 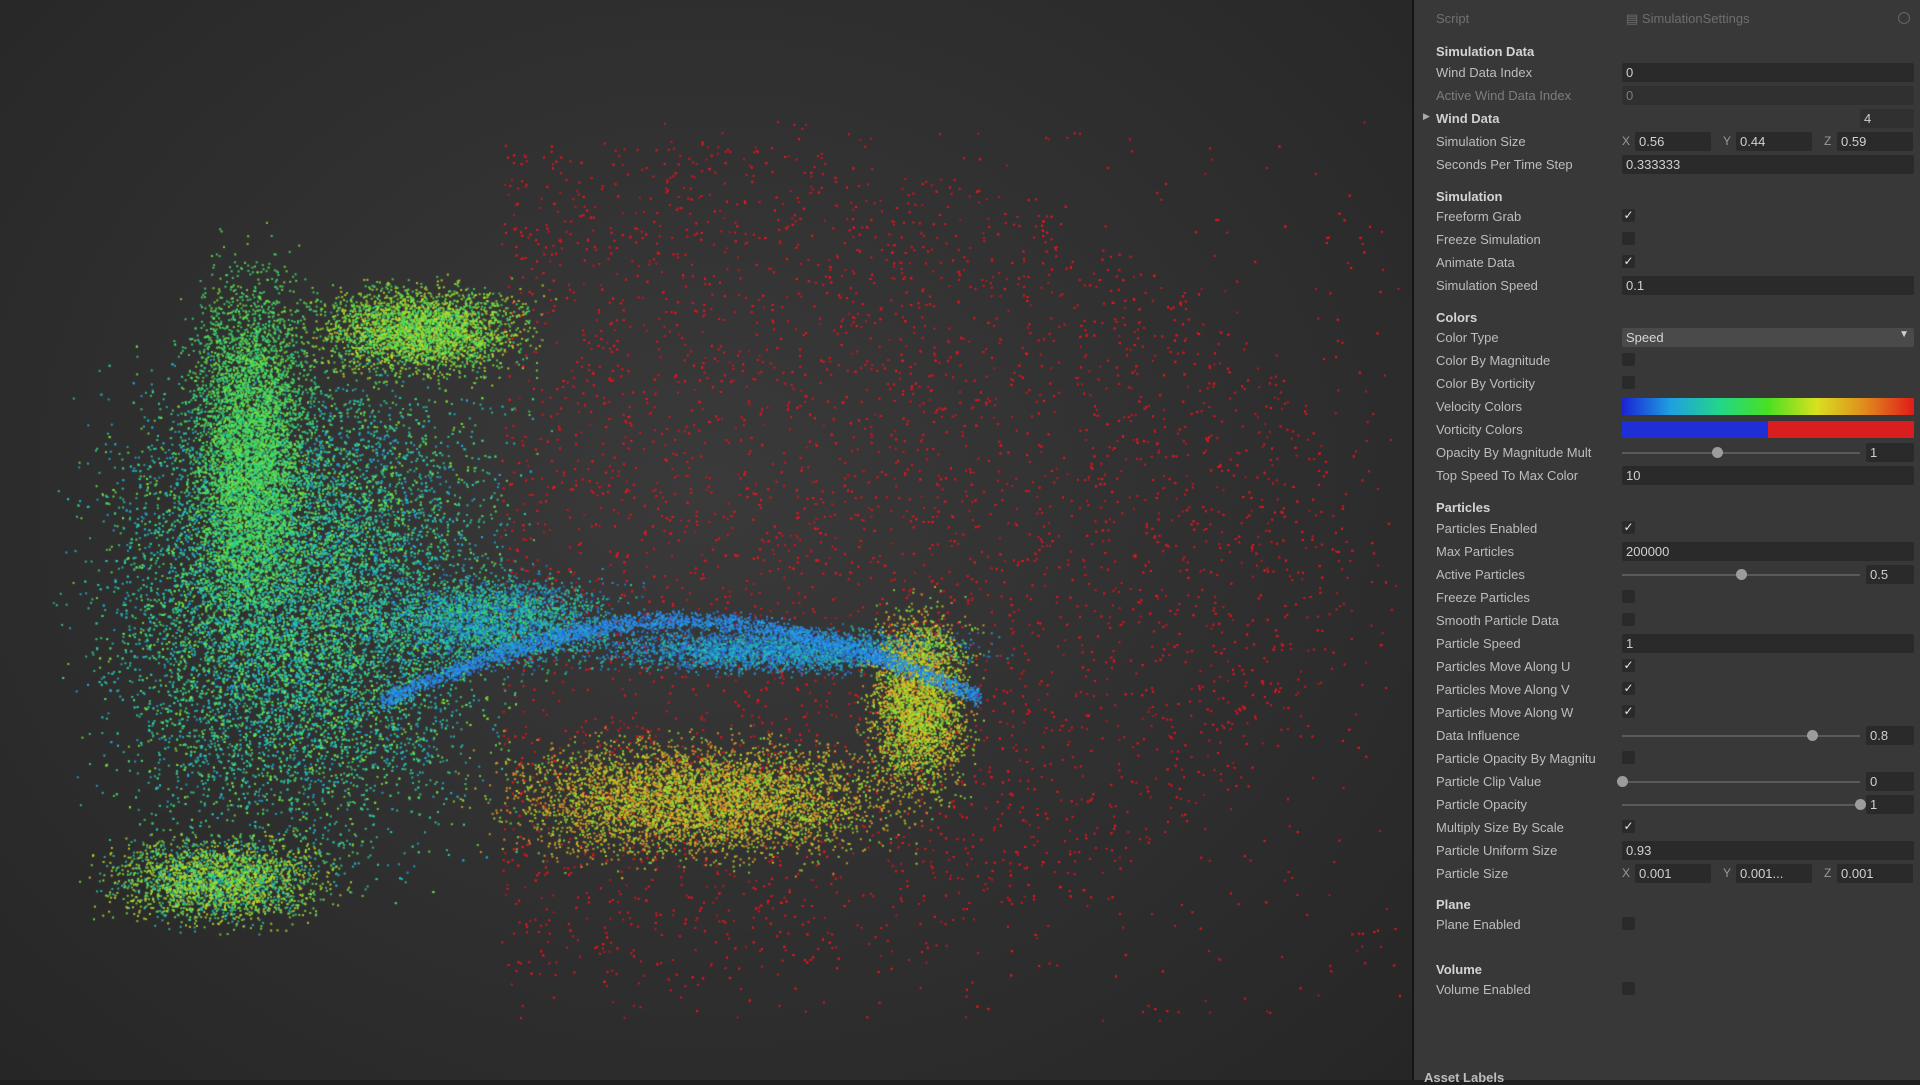 I want to click on particle-speed-field: 1, so click(x=1768, y=643).